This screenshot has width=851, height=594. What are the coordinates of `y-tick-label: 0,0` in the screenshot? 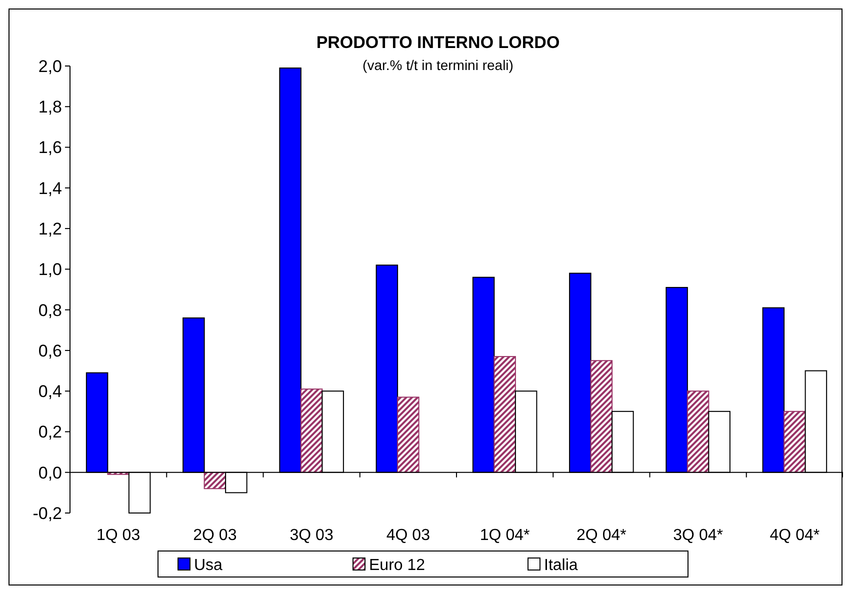 It's located at (50, 472).